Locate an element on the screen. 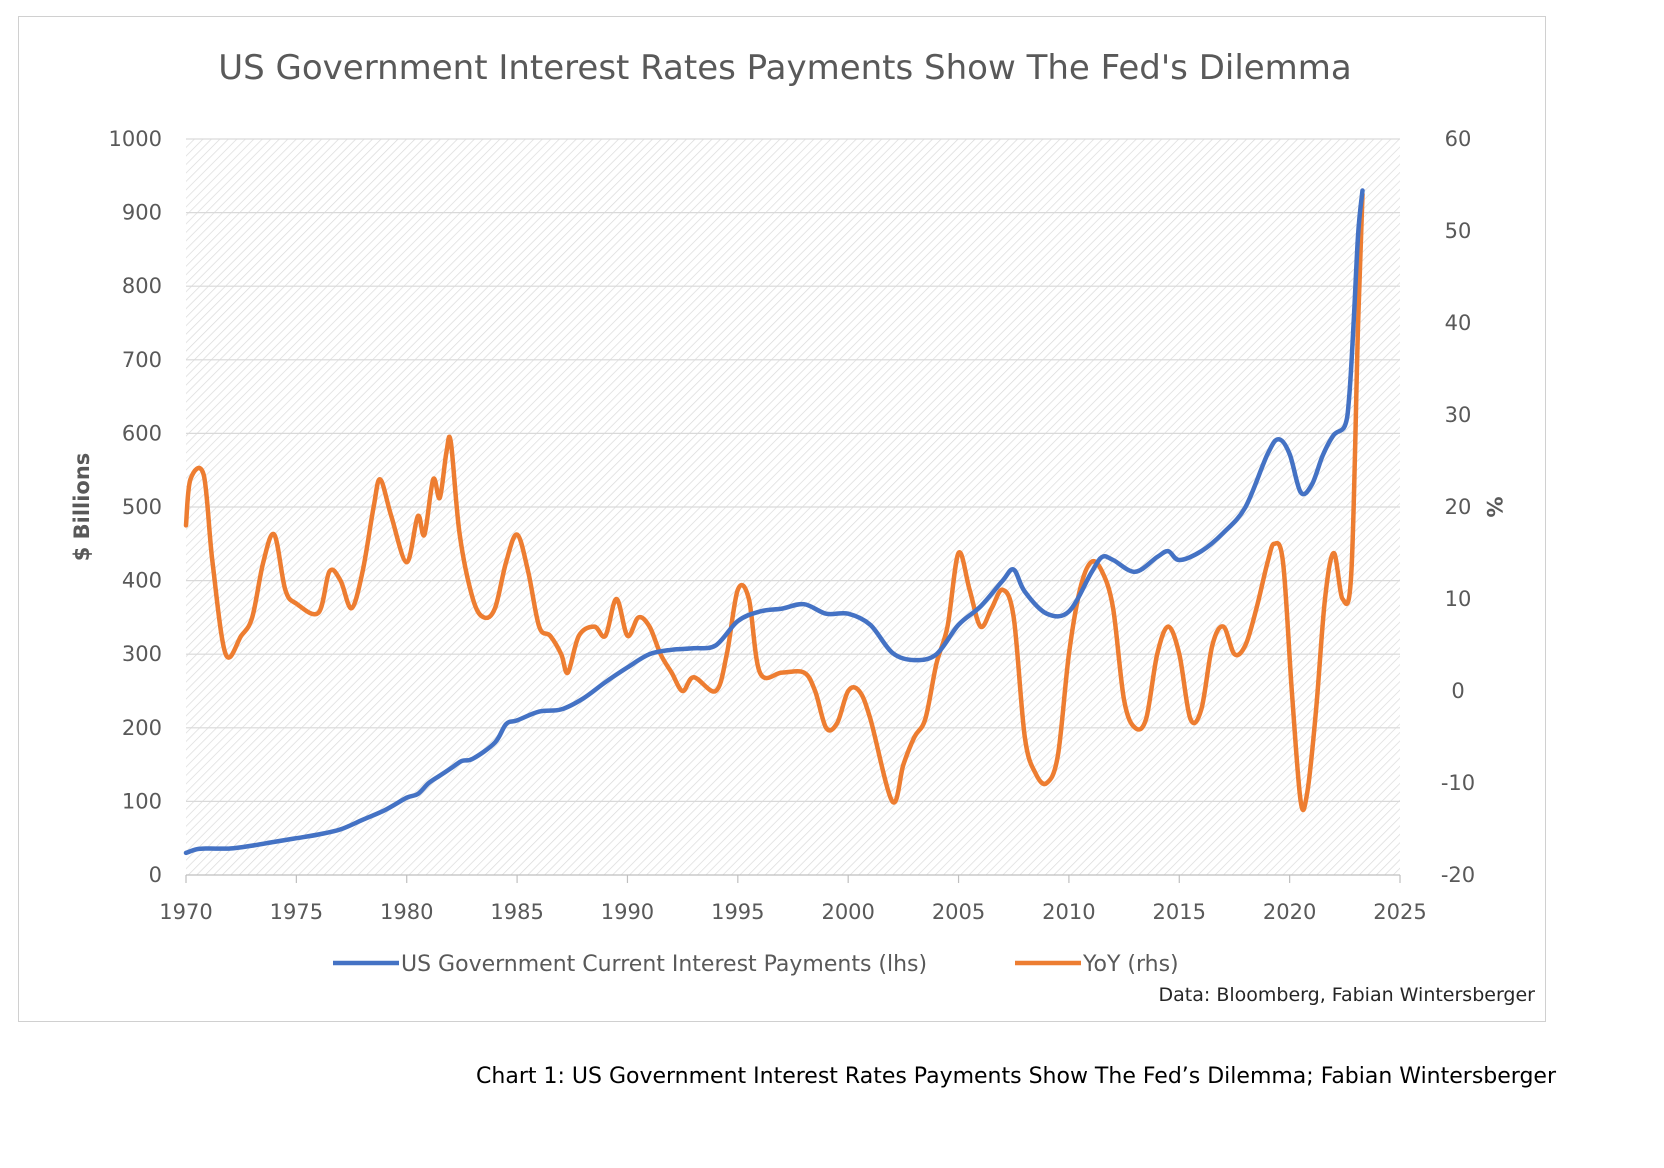  y-right-tick-label: -10 is located at coordinates (1458, 783).